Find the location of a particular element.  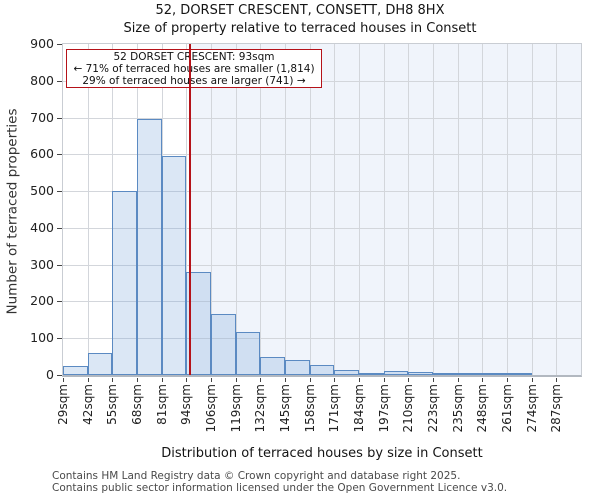

x-tick-label: 106sqm is located at coordinates (211, 408).